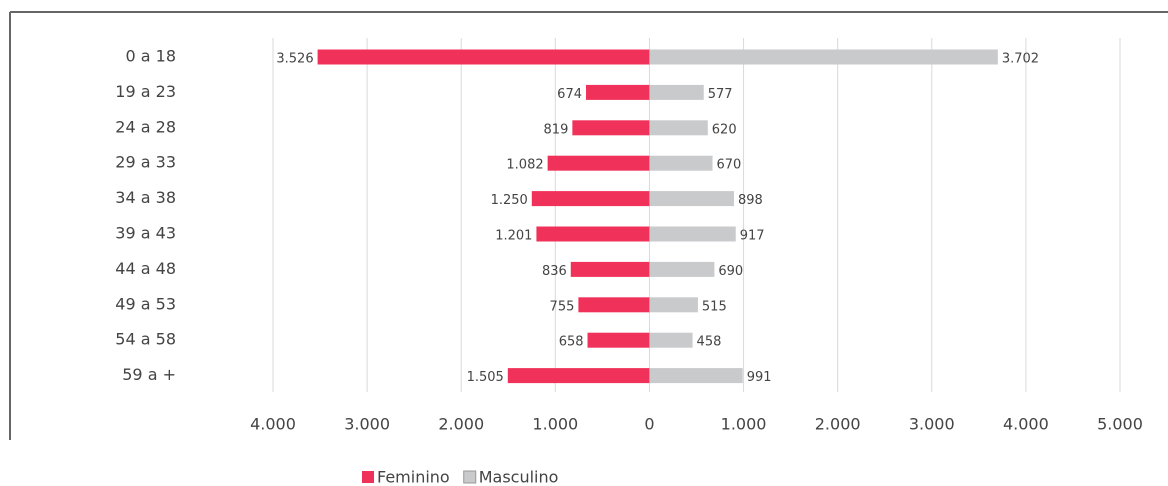 This screenshot has height=486, width=1168. I want to click on value-label: 658, so click(571, 342).